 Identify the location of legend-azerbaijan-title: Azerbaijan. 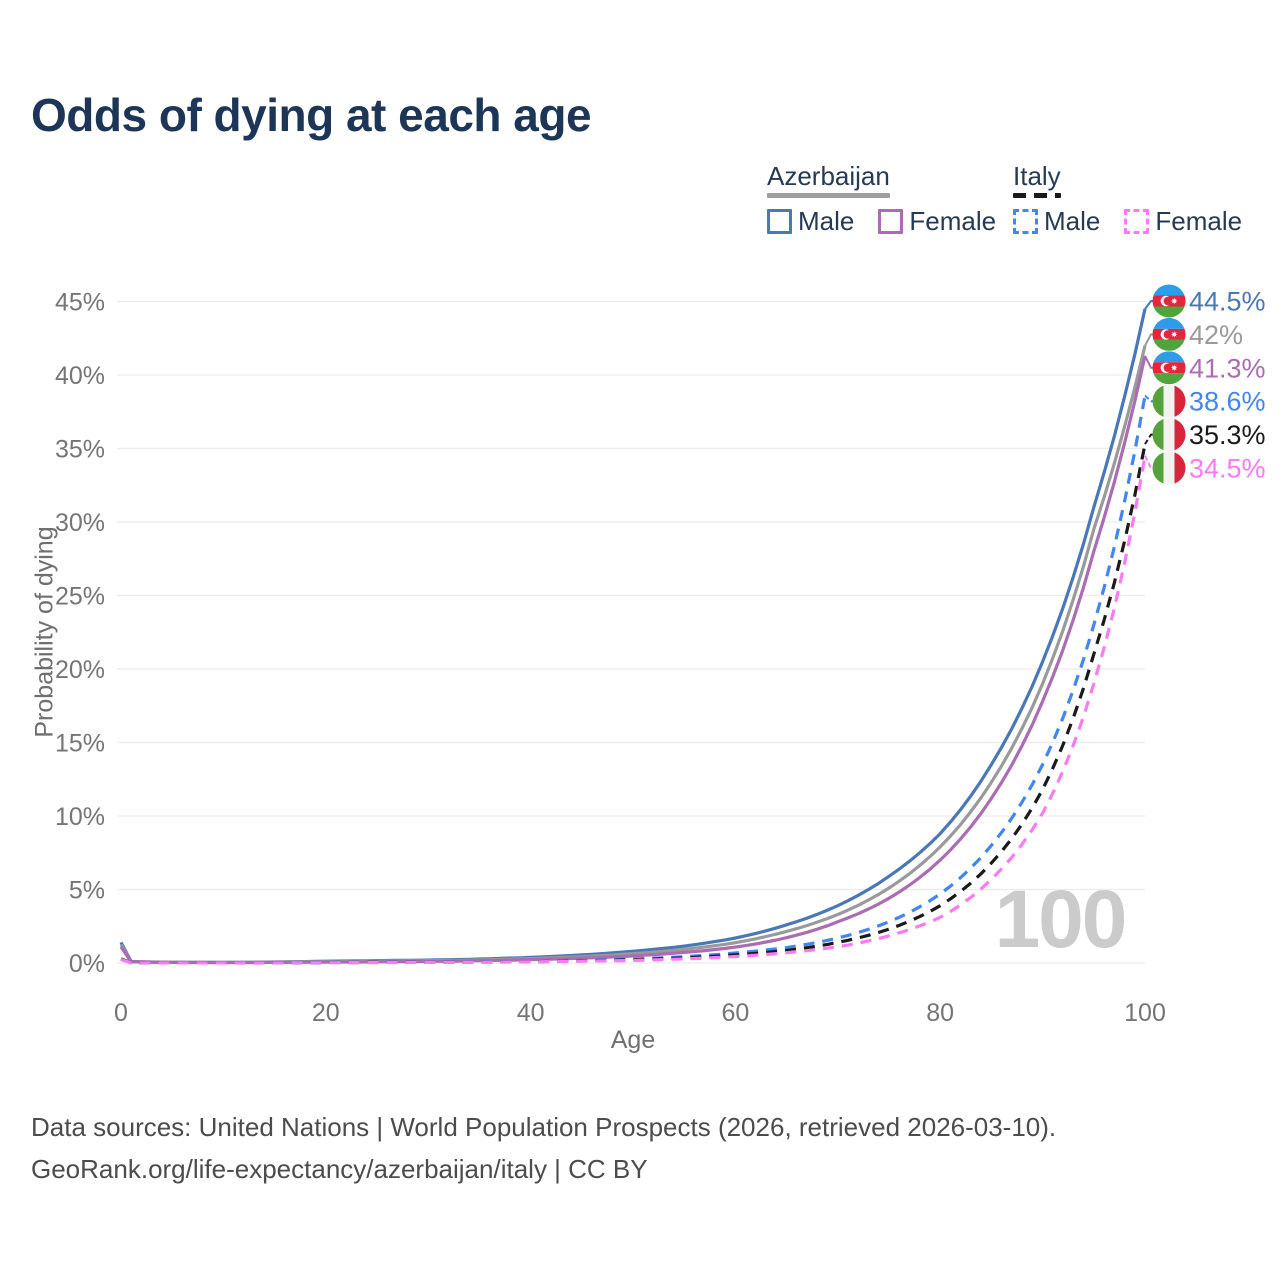
(828, 176).